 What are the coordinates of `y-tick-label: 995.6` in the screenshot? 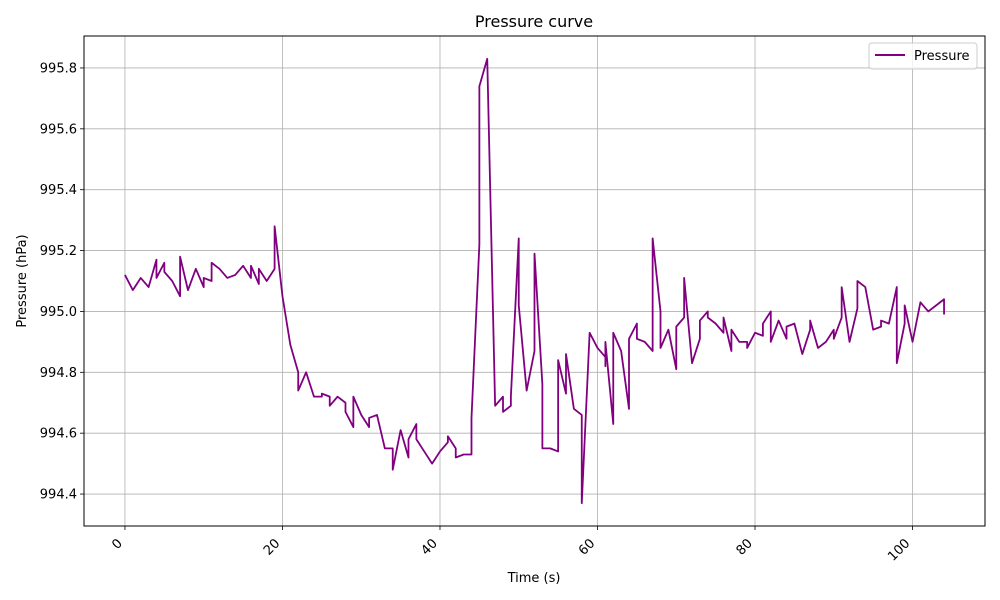 It's located at (58, 129).